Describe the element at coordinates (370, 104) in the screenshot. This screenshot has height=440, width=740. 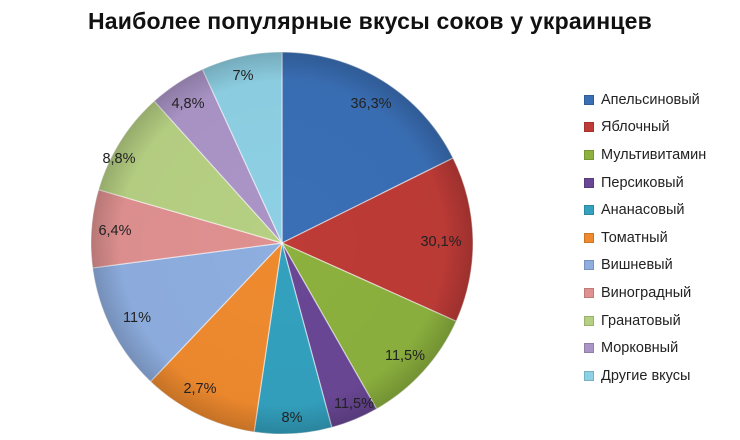
I see `slice-value-label: 36,3%` at that location.